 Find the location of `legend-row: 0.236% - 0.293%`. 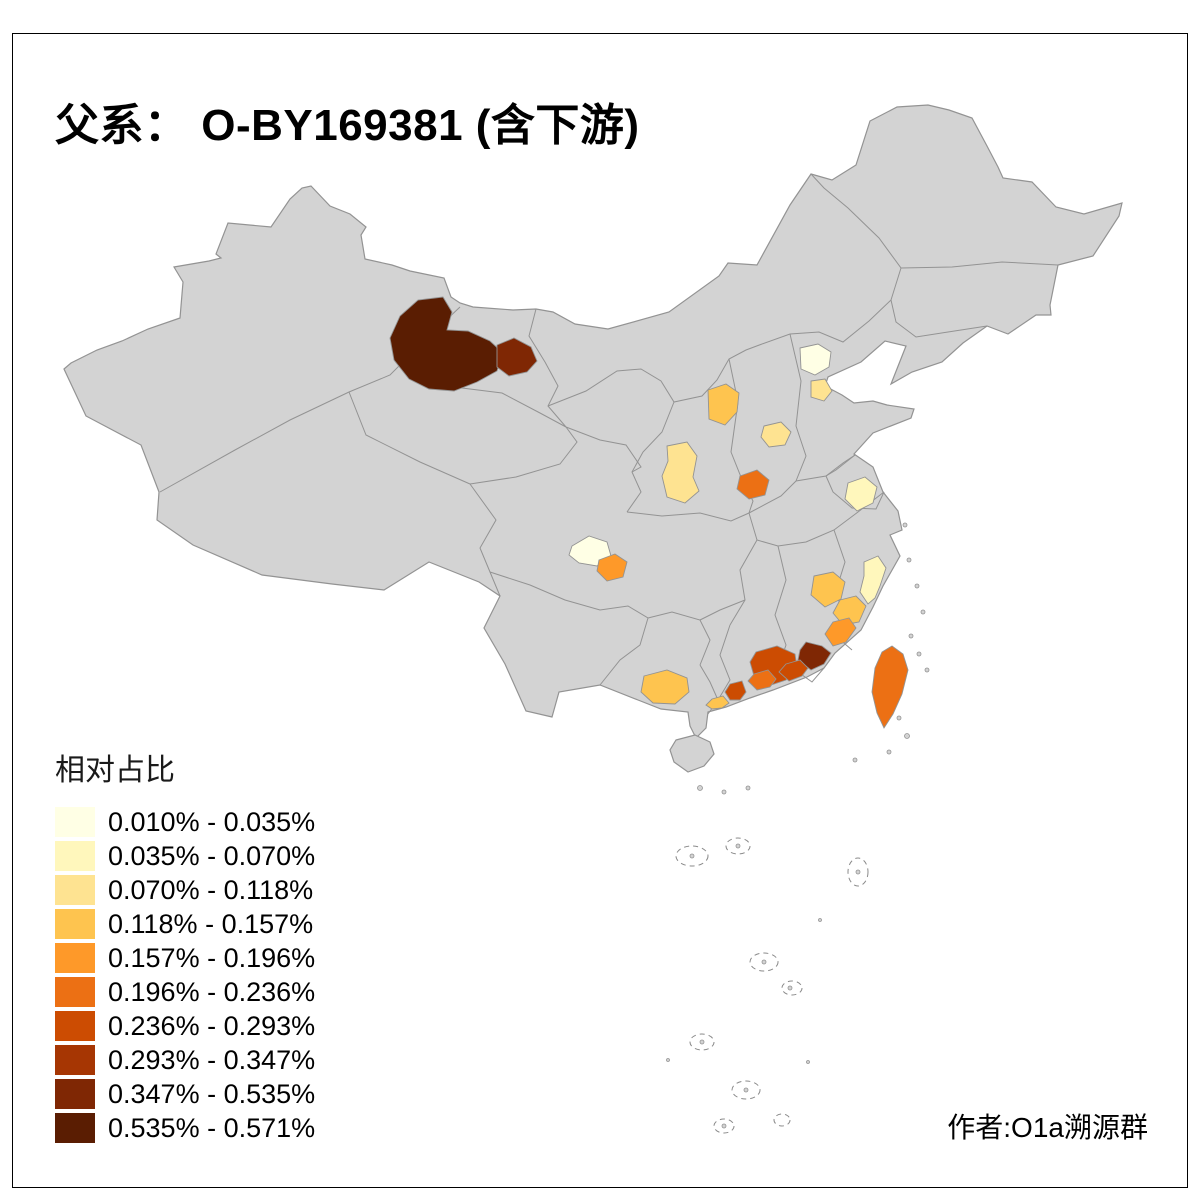

legend-row: 0.236% - 0.293% is located at coordinates (185, 1026).